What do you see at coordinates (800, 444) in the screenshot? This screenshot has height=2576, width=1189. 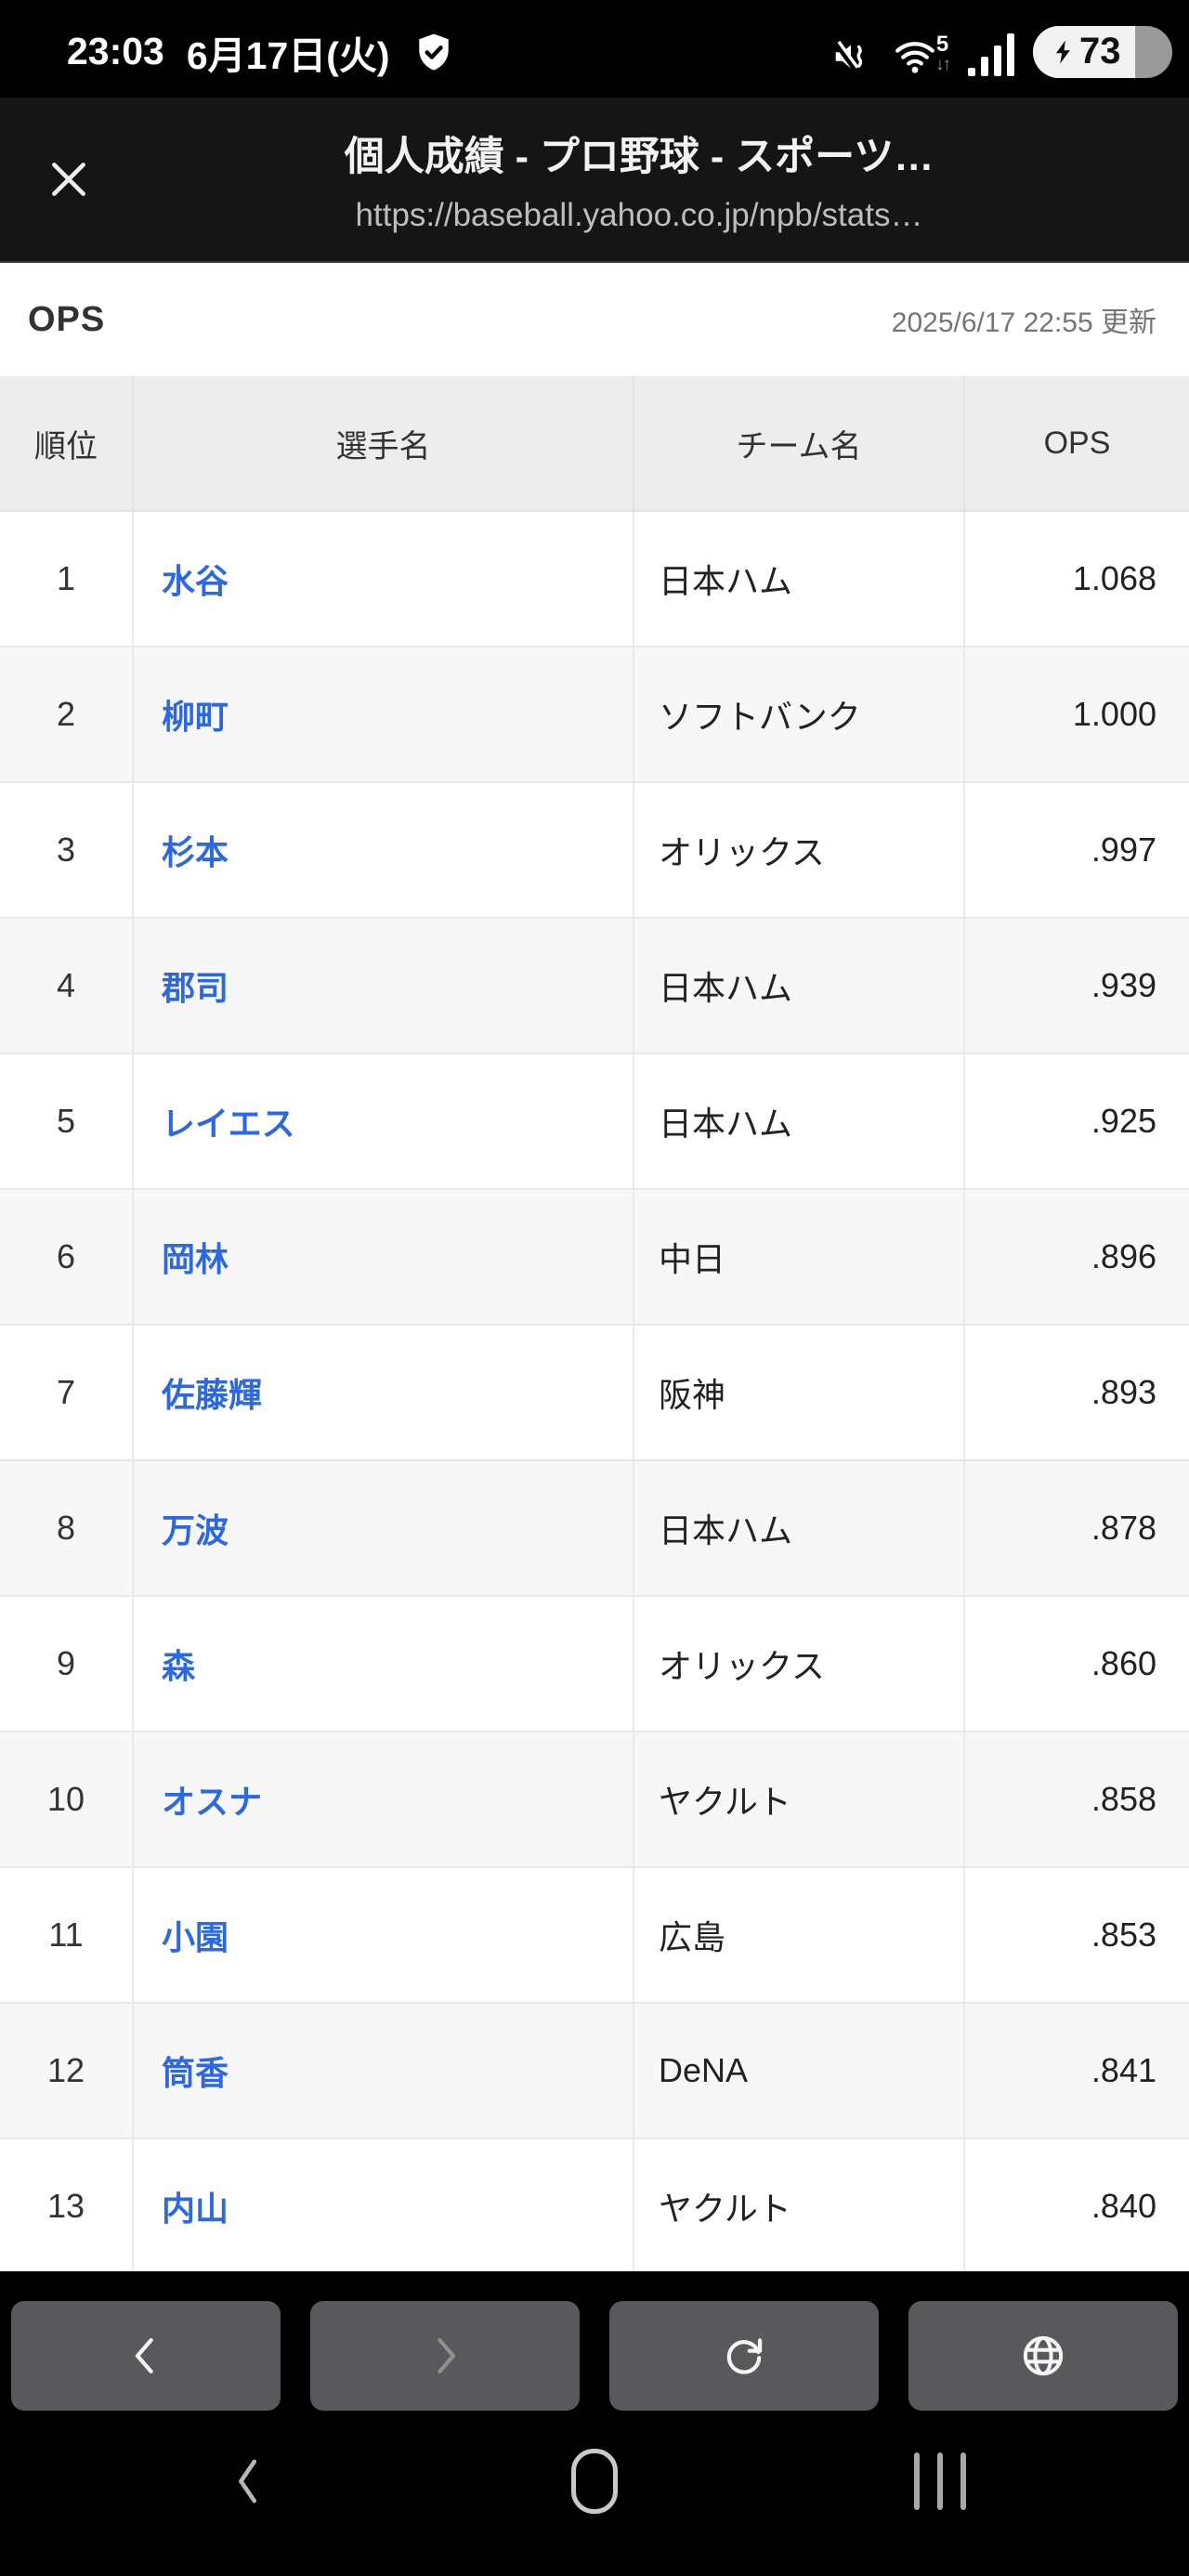 I see `col-header-team: チーム名` at bounding box center [800, 444].